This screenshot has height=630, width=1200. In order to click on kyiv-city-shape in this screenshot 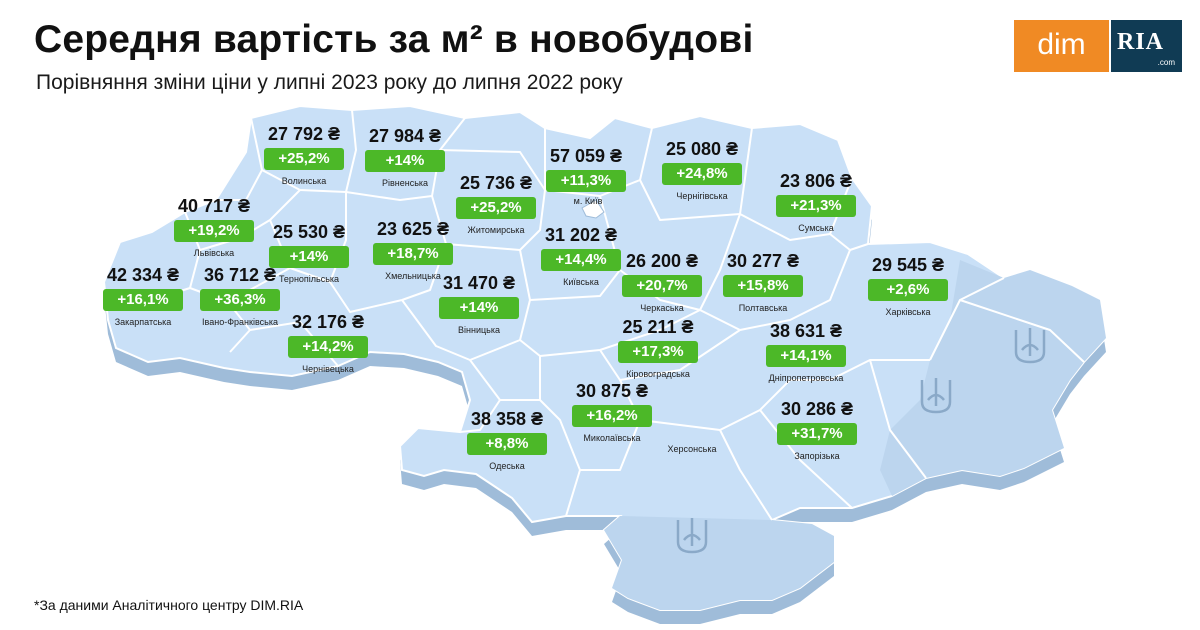, I will do `click(593, 209)`.